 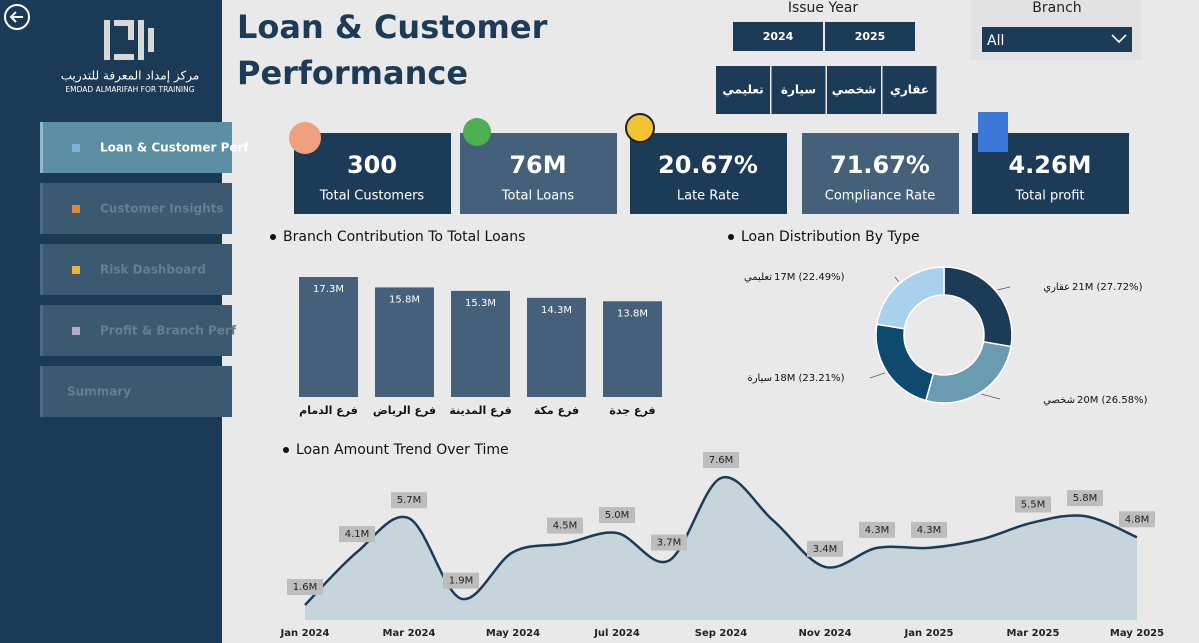 What do you see at coordinates (825, 549) in the screenshot?
I see `data-label: 3.4M` at bounding box center [825, 549].